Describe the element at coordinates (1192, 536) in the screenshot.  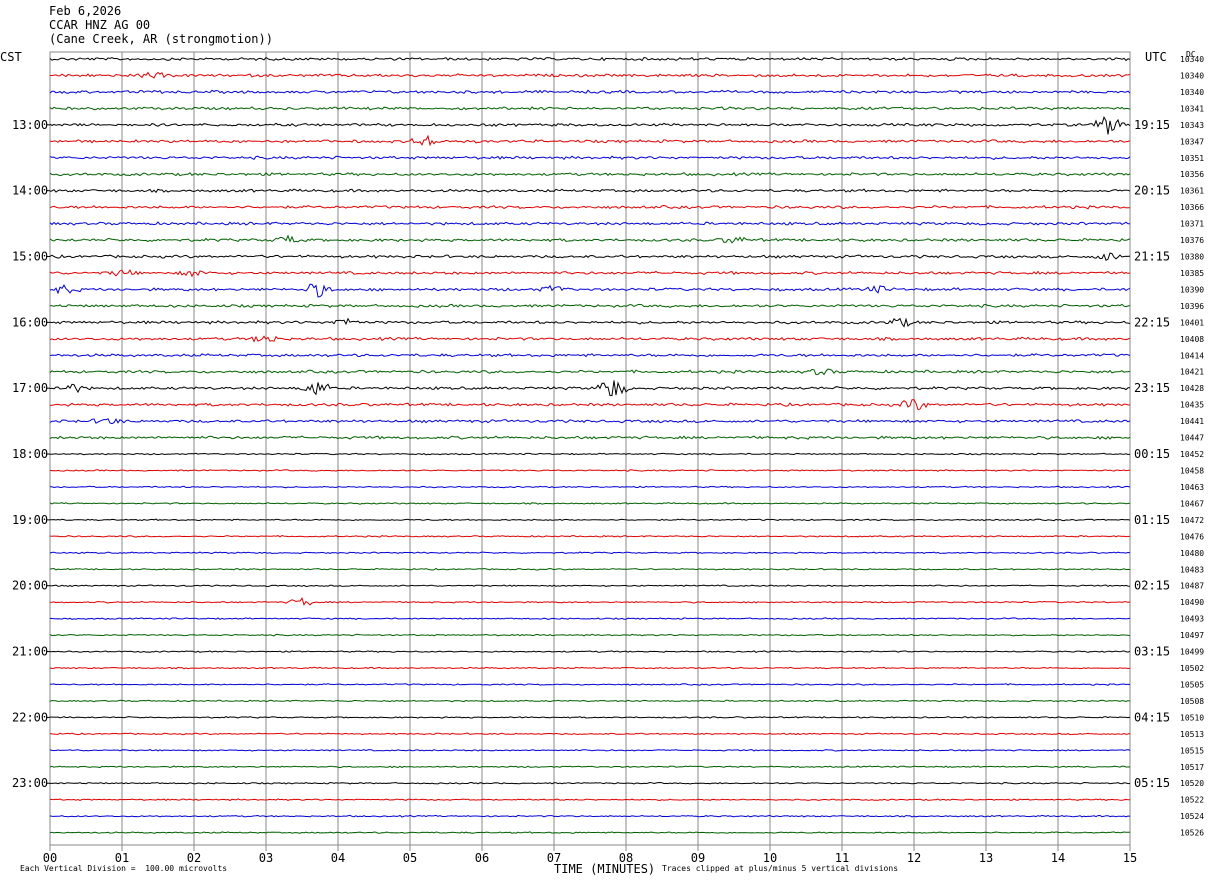
I see `dc-value-label: 10476` at that location.